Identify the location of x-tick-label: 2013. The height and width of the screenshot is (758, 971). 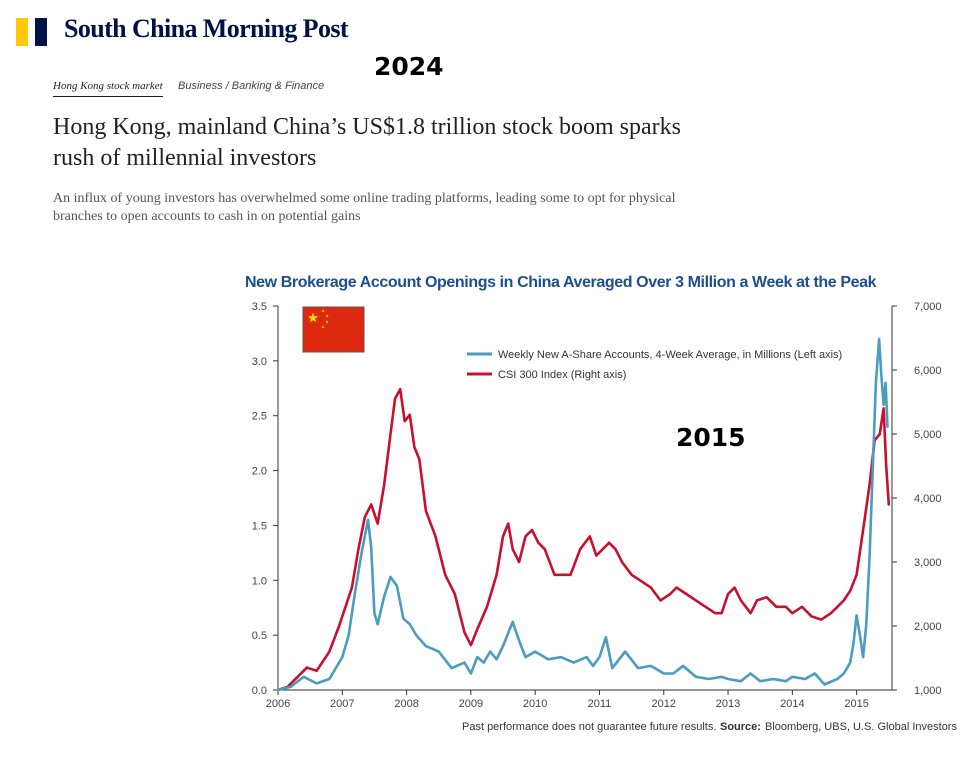
(728, 704).